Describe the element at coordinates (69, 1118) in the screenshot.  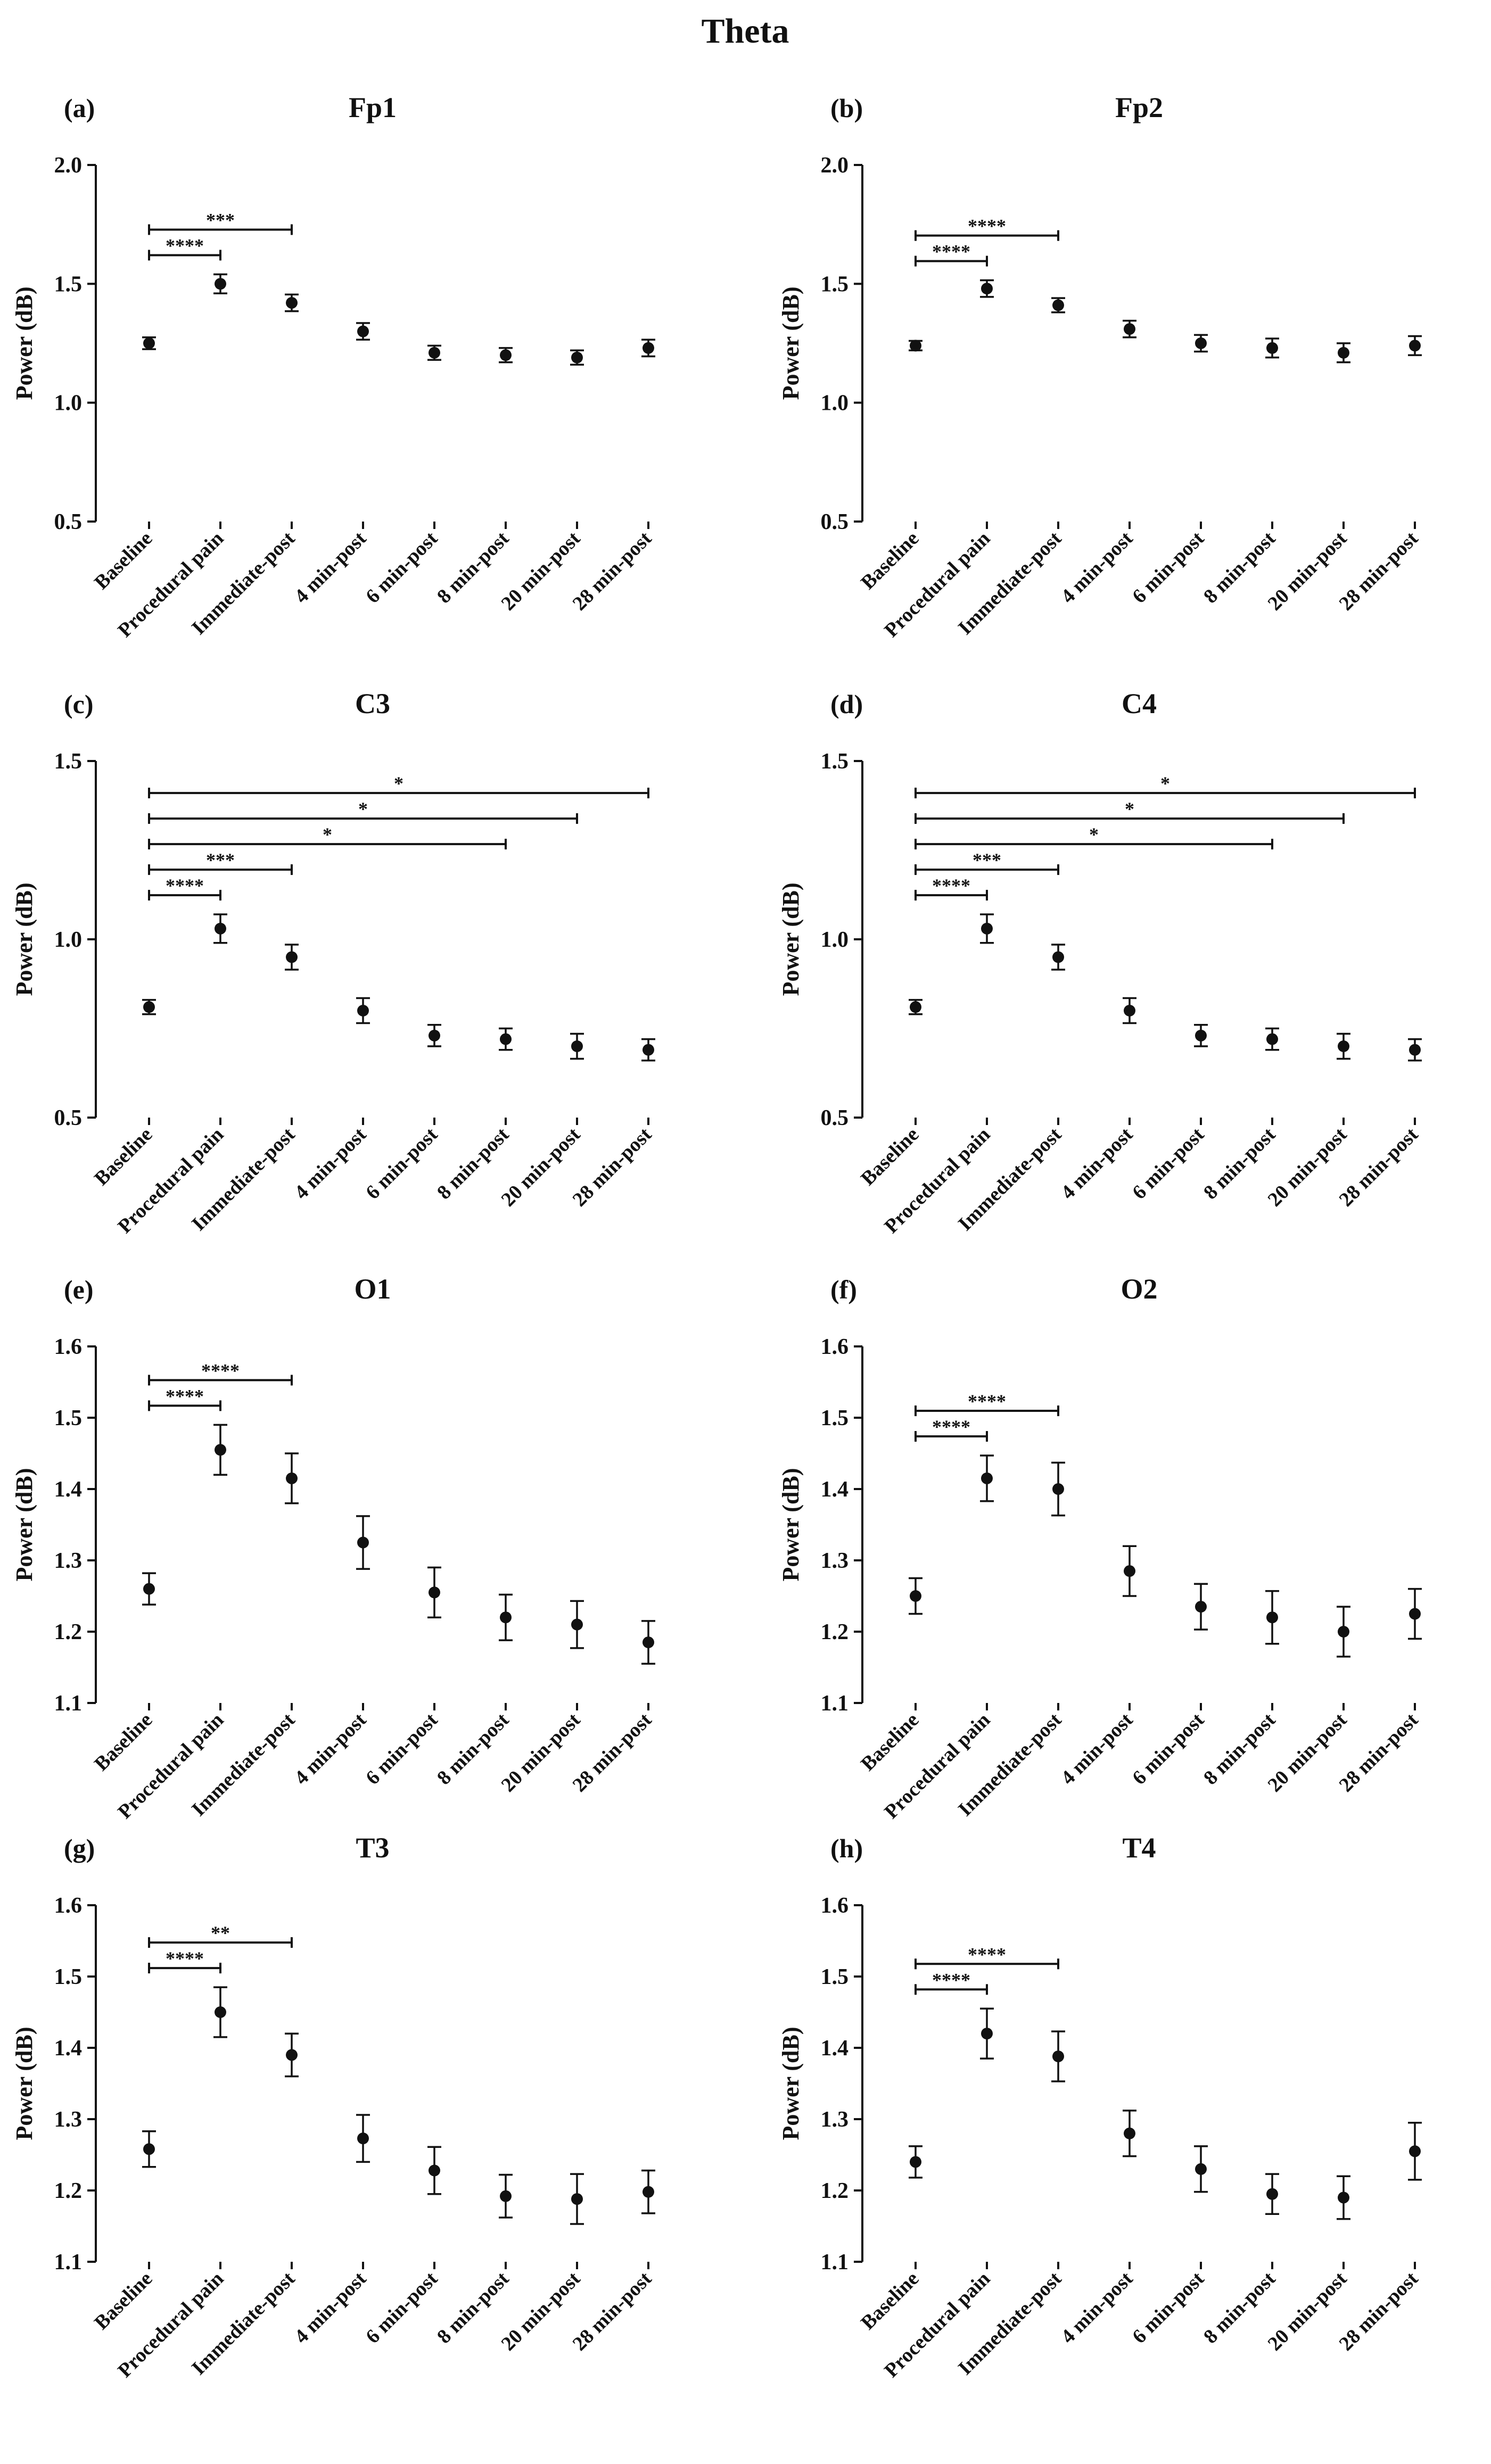
I see `y-tick-label: 0.5` at that location.